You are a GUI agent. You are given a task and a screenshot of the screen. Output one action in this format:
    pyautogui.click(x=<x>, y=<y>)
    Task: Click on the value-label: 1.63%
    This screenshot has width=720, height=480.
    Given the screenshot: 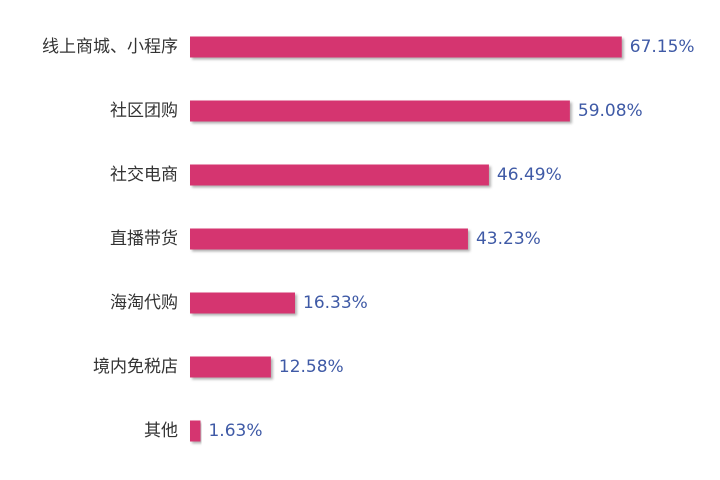 What is the action you would take?
    pyautogui.click(x=235, y=431)
    